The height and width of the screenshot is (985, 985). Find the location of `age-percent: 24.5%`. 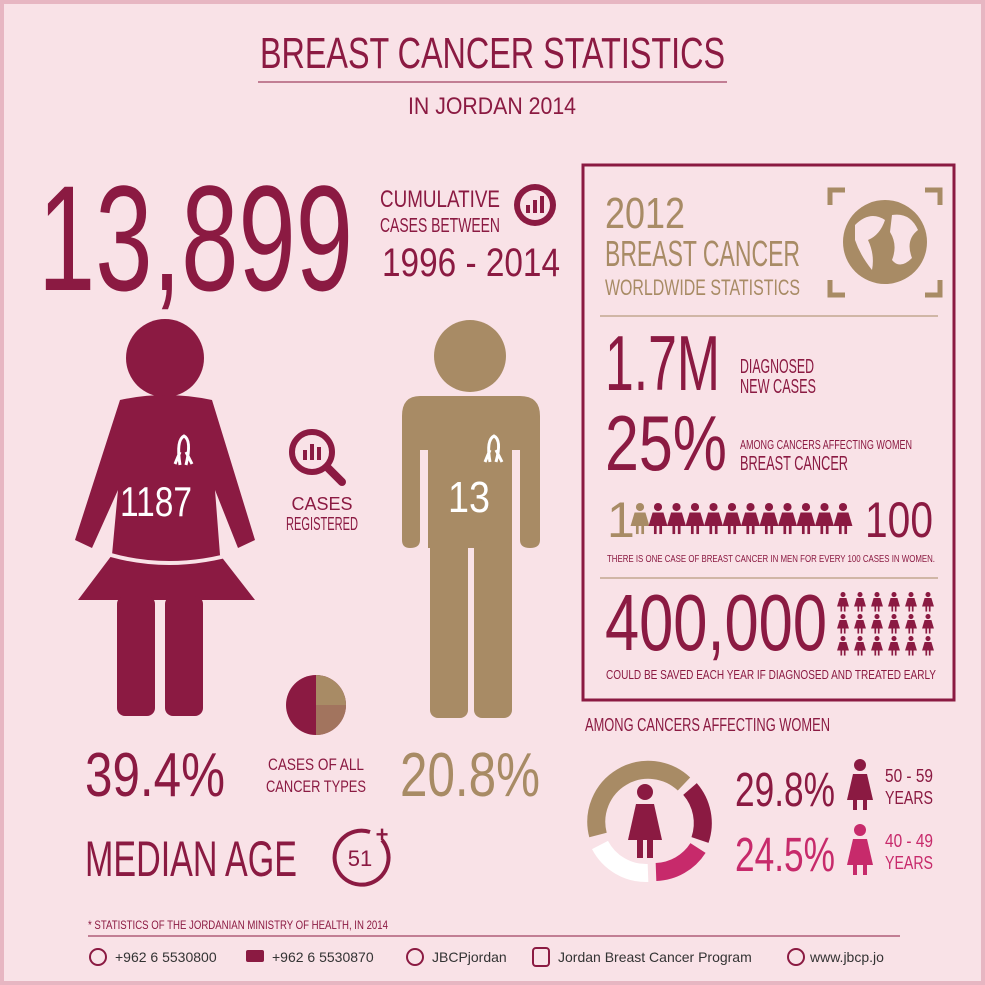

age-percent: 24.5% is located at coordinates (785, 855).